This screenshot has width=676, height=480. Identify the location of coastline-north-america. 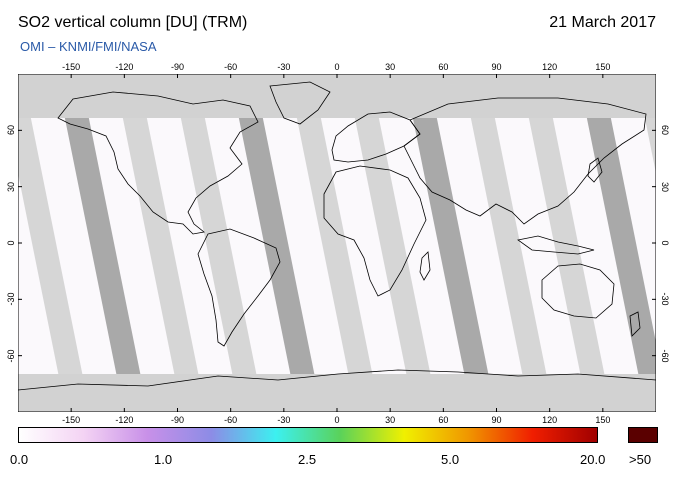
(158, 163).